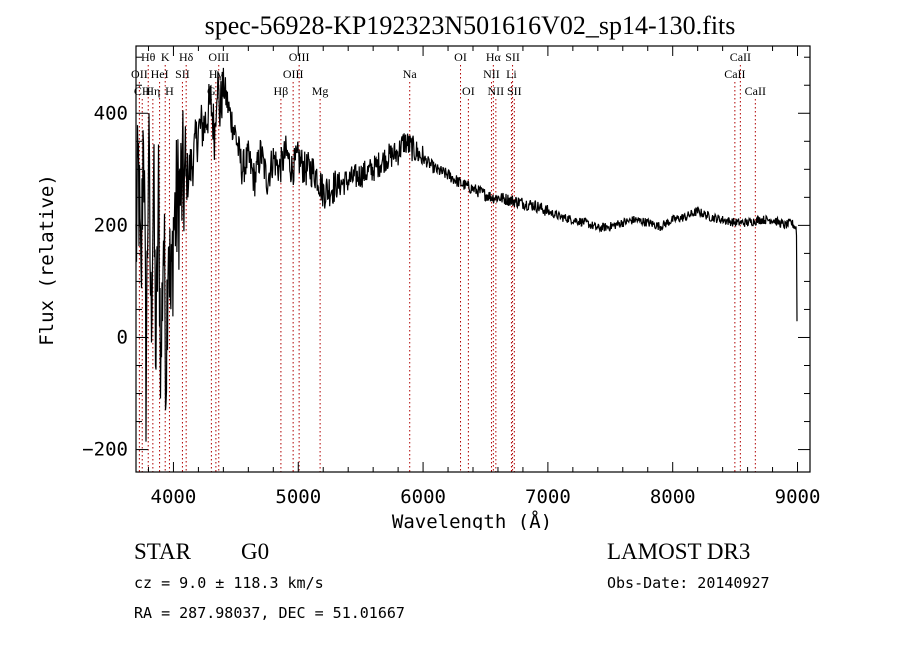 Image resolution: width=900 pixels, height=649 pixels. What do you see at coordinates (148, 57) in the screenshot?
I see `annotation-label: Hθ` at bounding box center [148, 57].